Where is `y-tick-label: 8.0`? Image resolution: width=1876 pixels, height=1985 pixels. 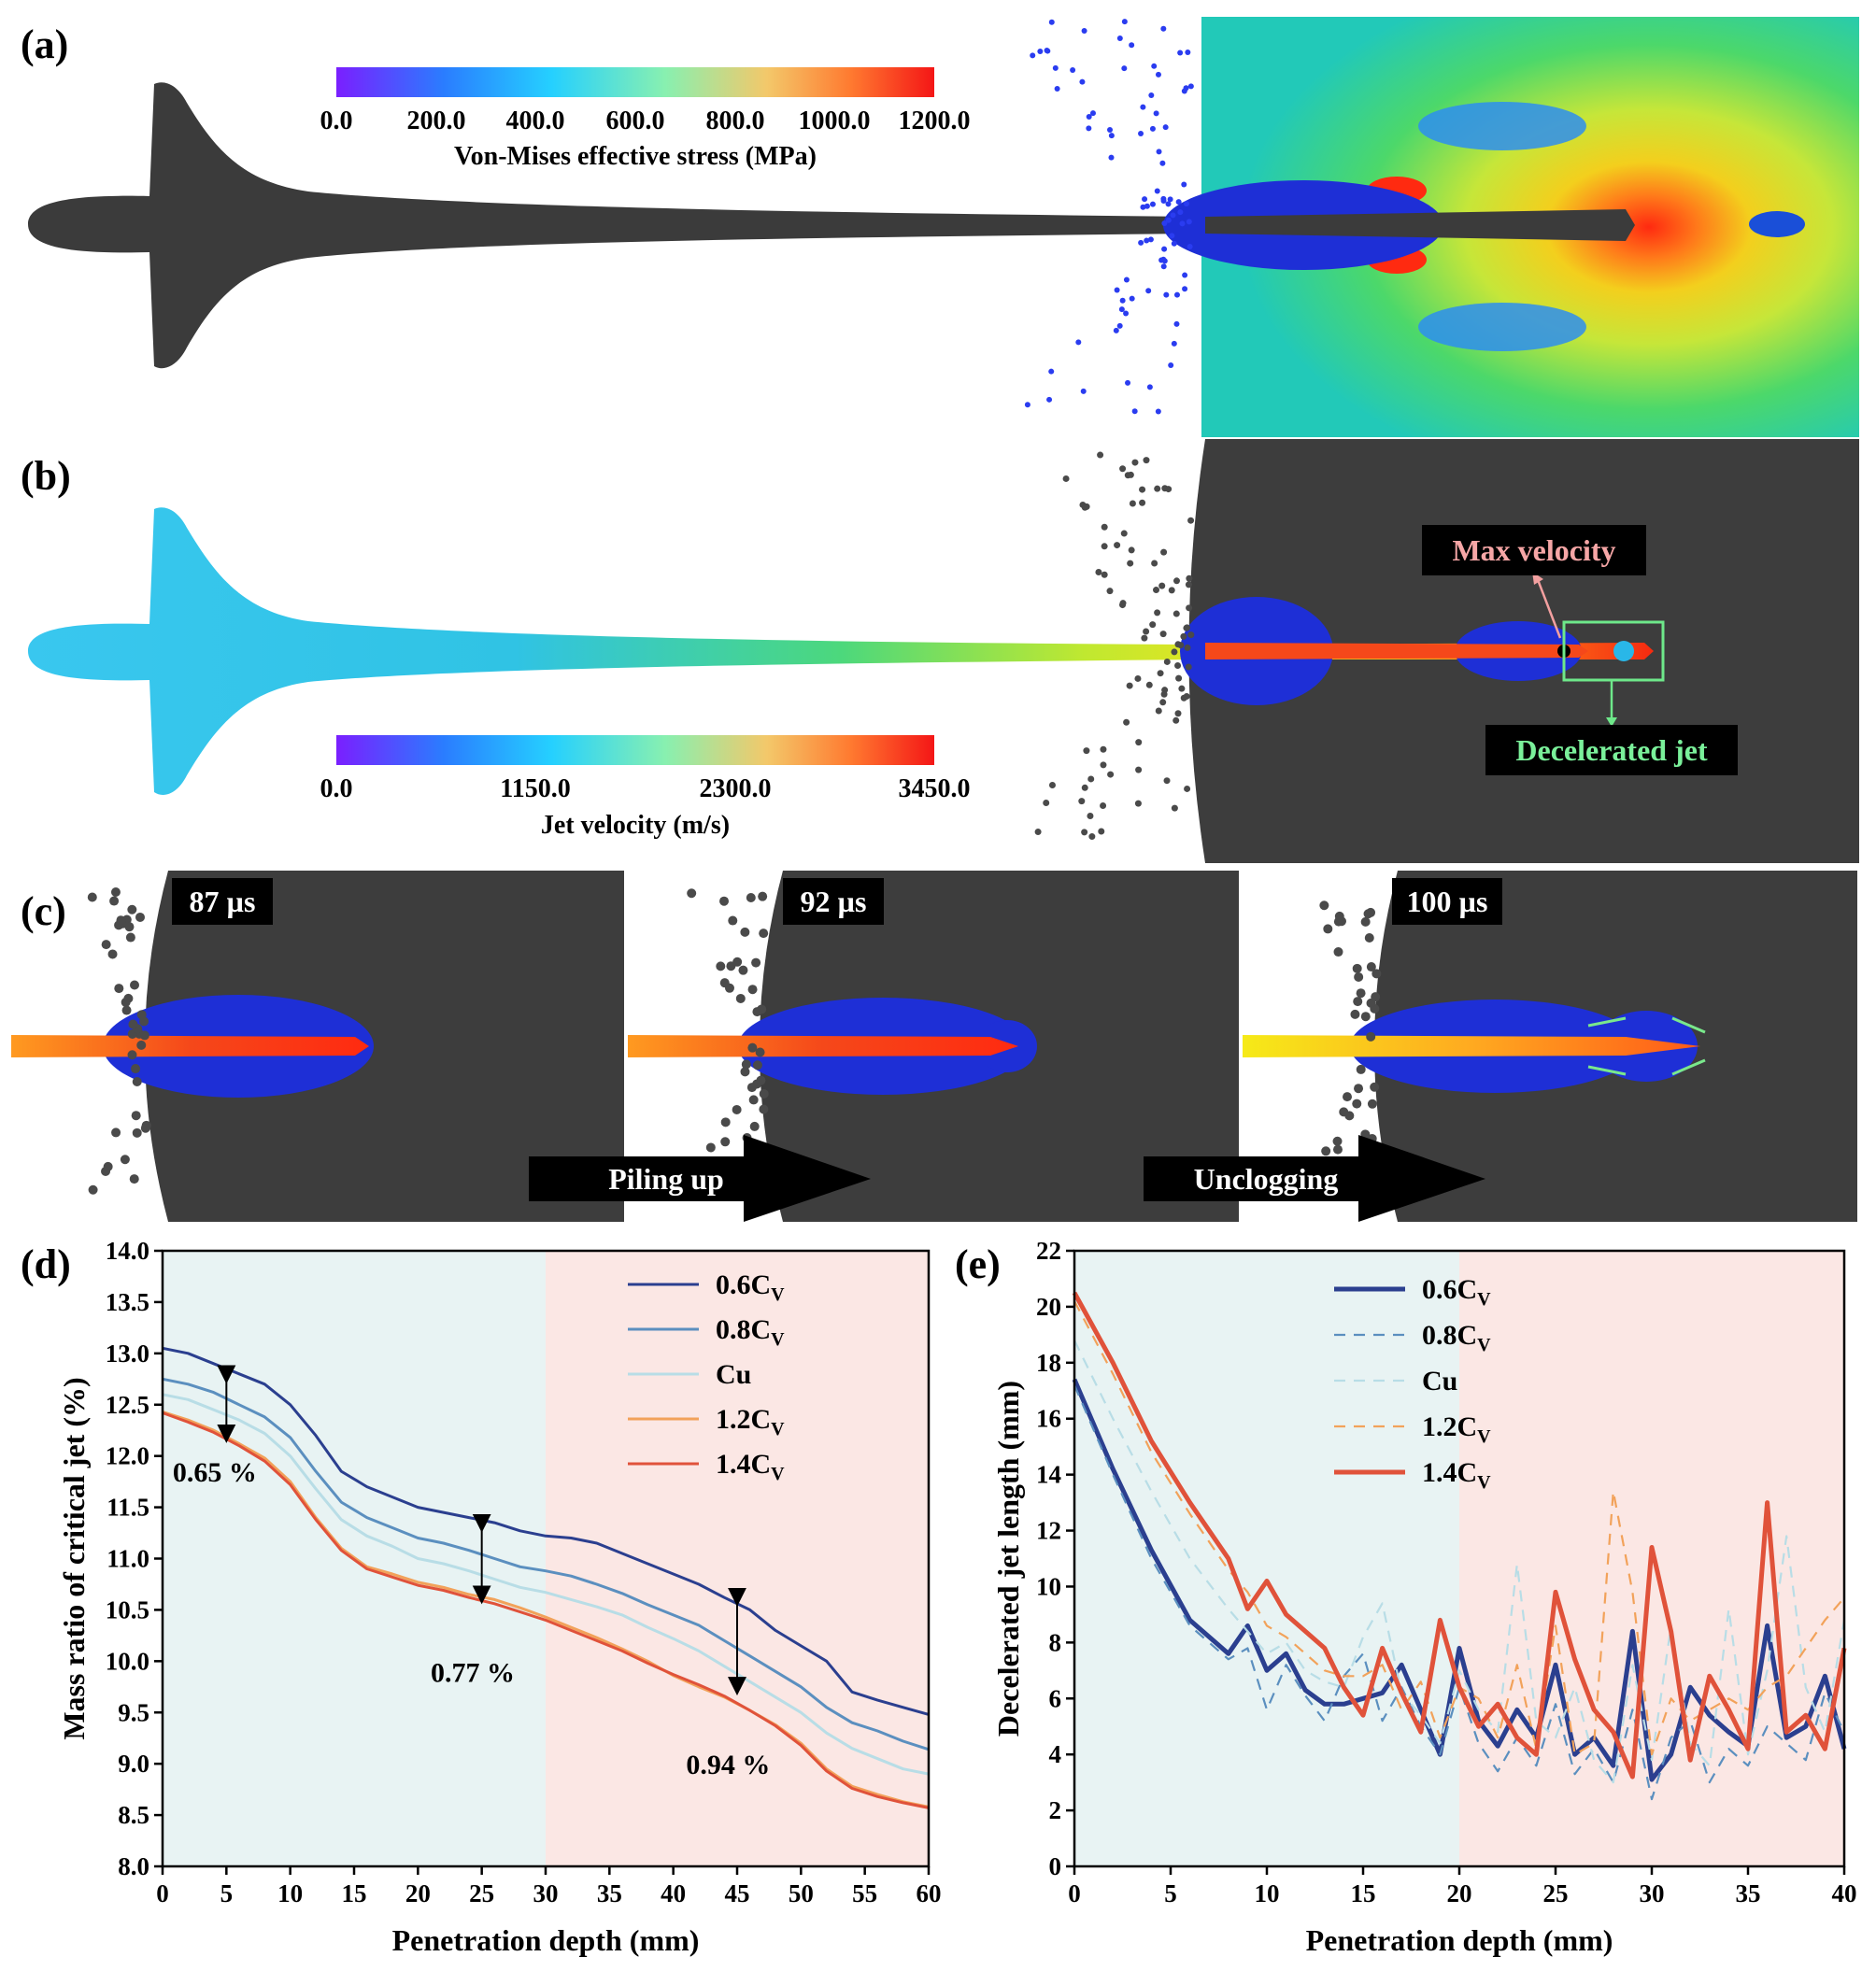
y-tick-label: 8.0 is located at coordinates (134, 1866).